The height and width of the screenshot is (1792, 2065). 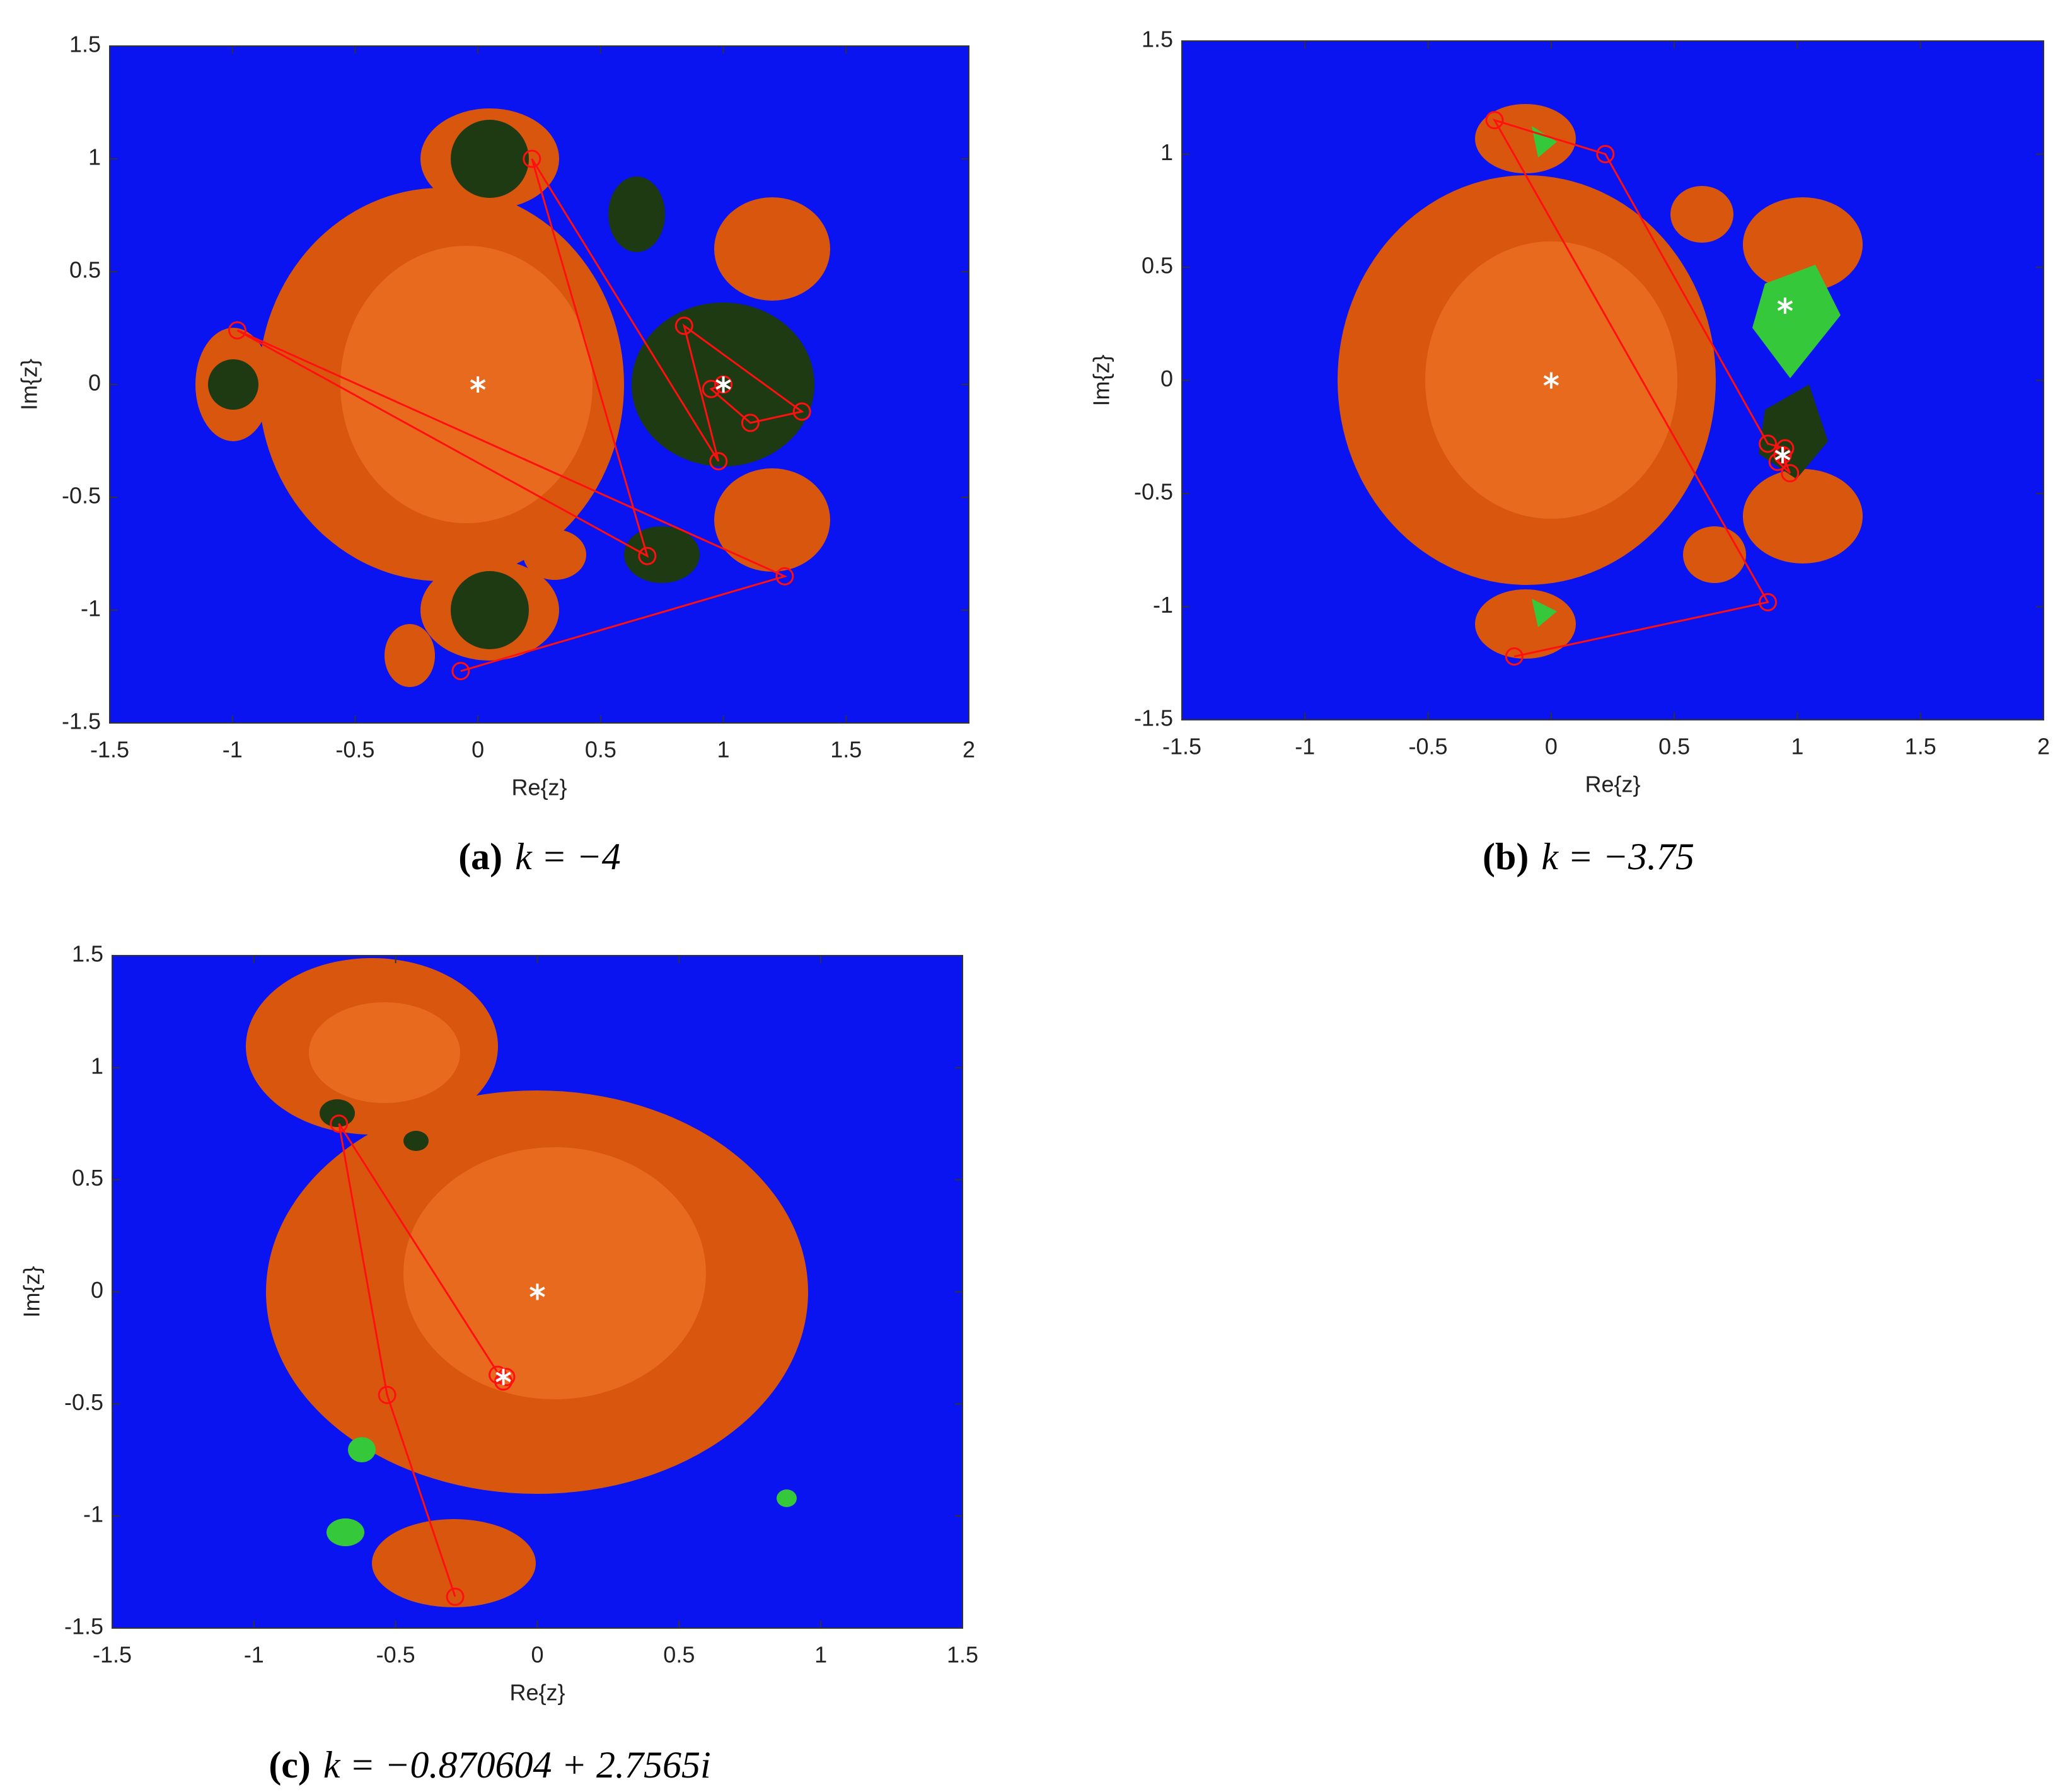 What do you see at coordinates (517, 1765) in the screenshot?
I see `caption: k = −0.870604 + 2.7565i` at bounding box center [517, 1765].